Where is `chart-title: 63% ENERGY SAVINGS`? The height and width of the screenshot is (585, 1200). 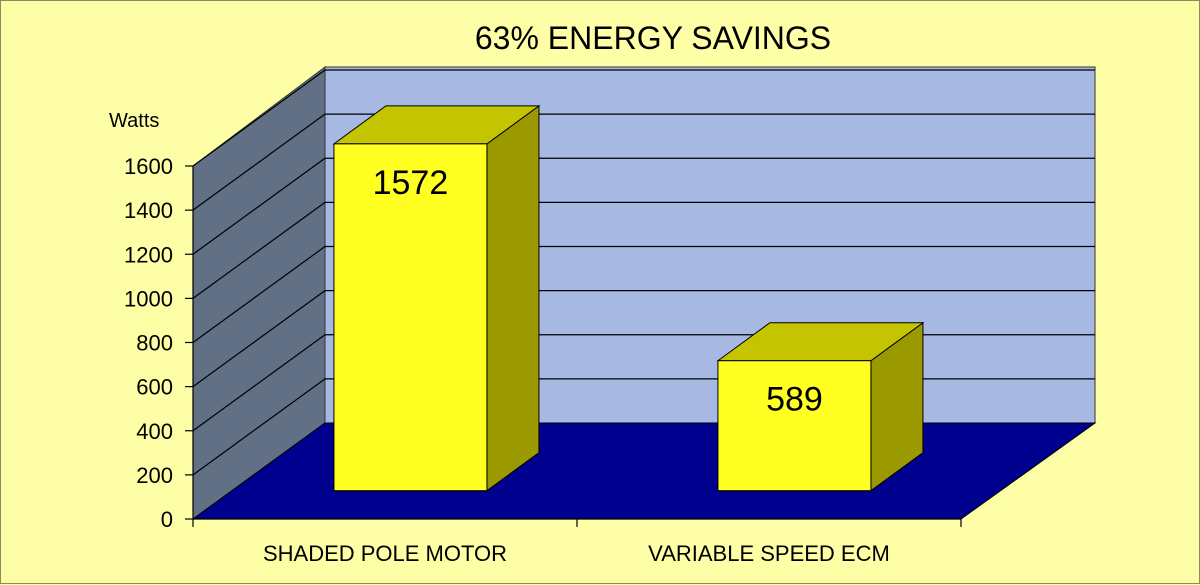 chart-title: 63% ENERGY SAVINGS is located at coordinates (653, 38).